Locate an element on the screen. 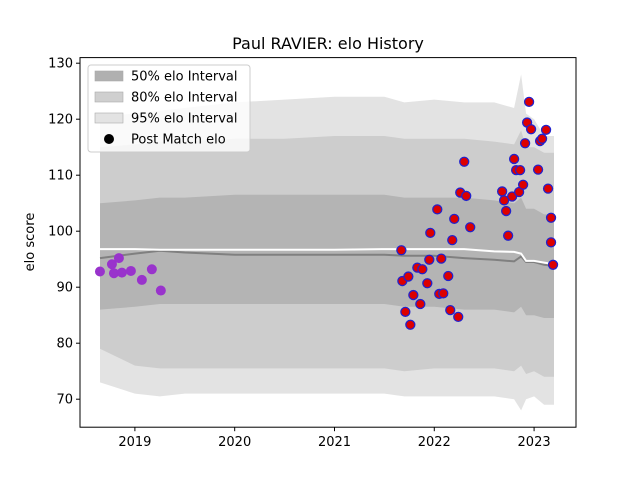  legend-label: 50% elo Interval is located at coordinates (184, 77).